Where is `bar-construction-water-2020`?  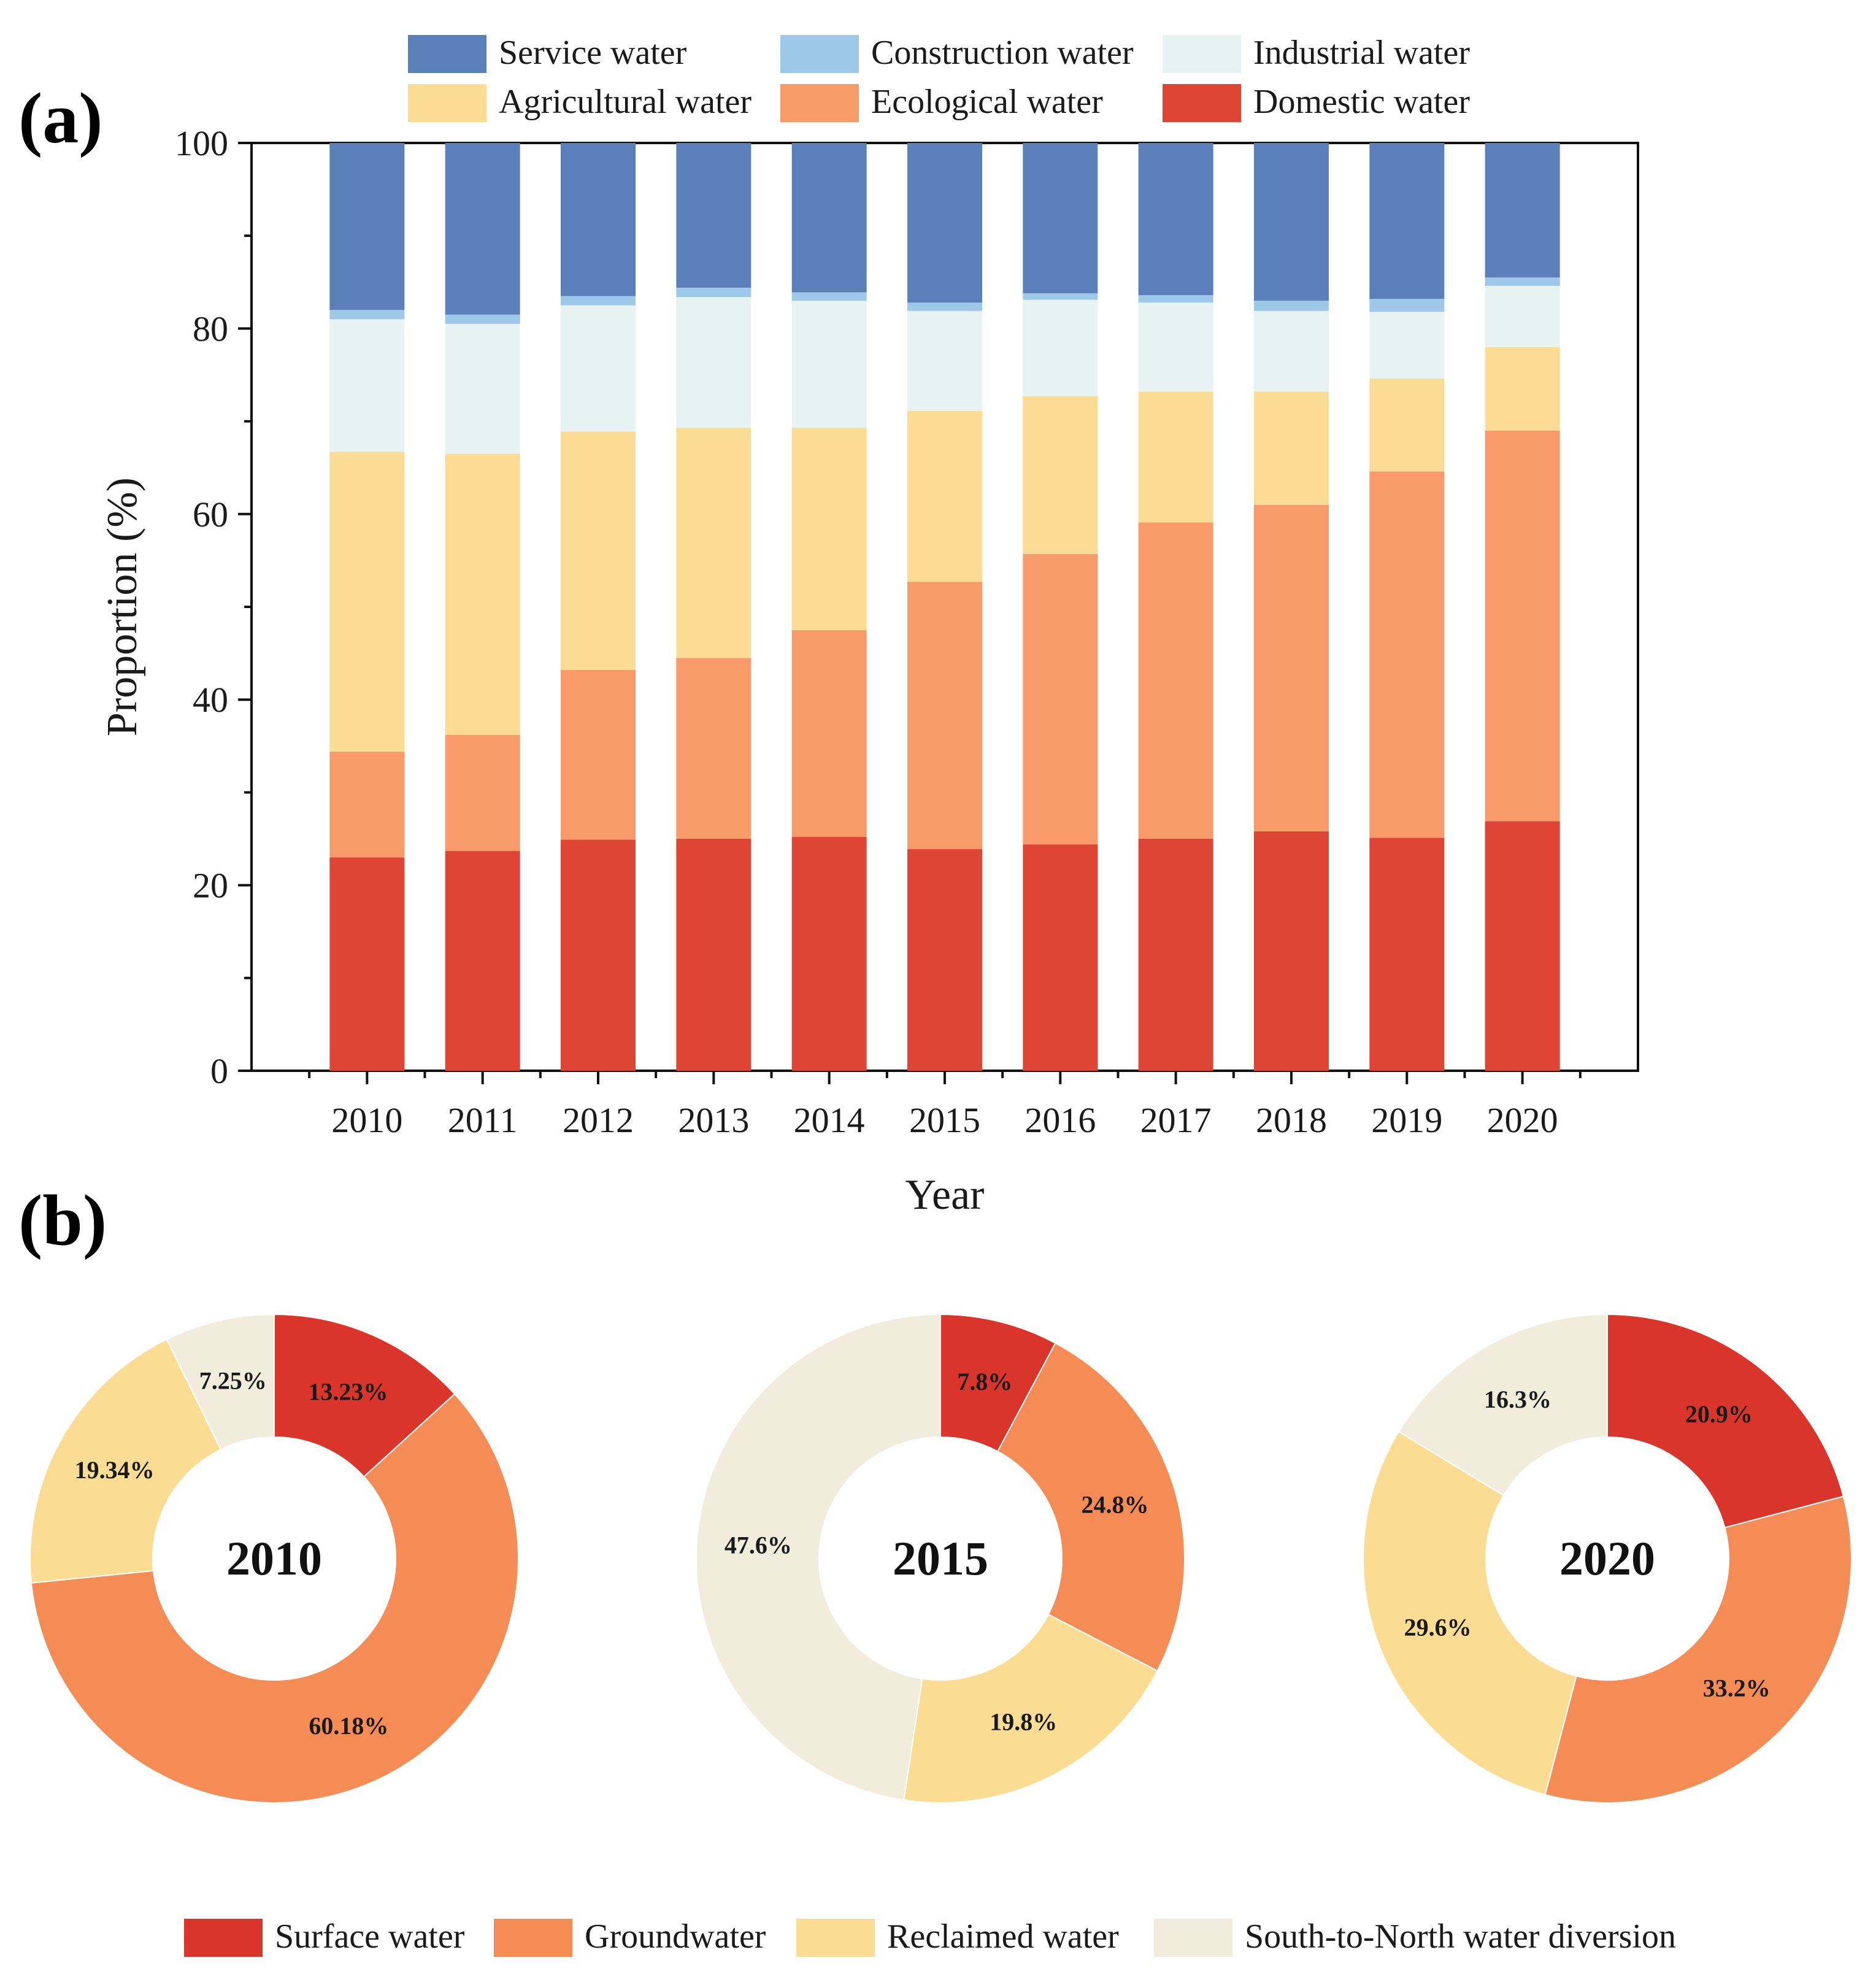 bar-construction-water-2020 is located at coordinates (1522, 281).